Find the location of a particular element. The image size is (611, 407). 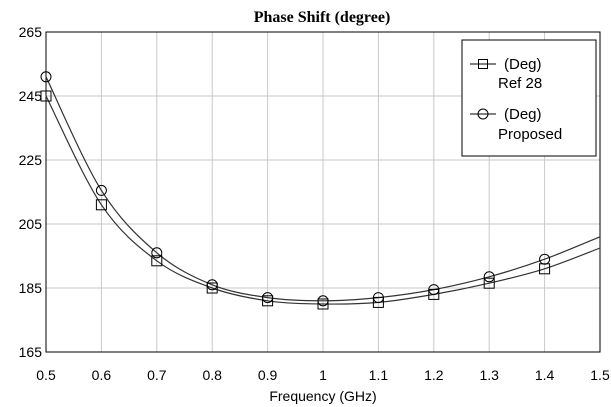

y-tick-label: 205 is located at coordinates (31, 224).